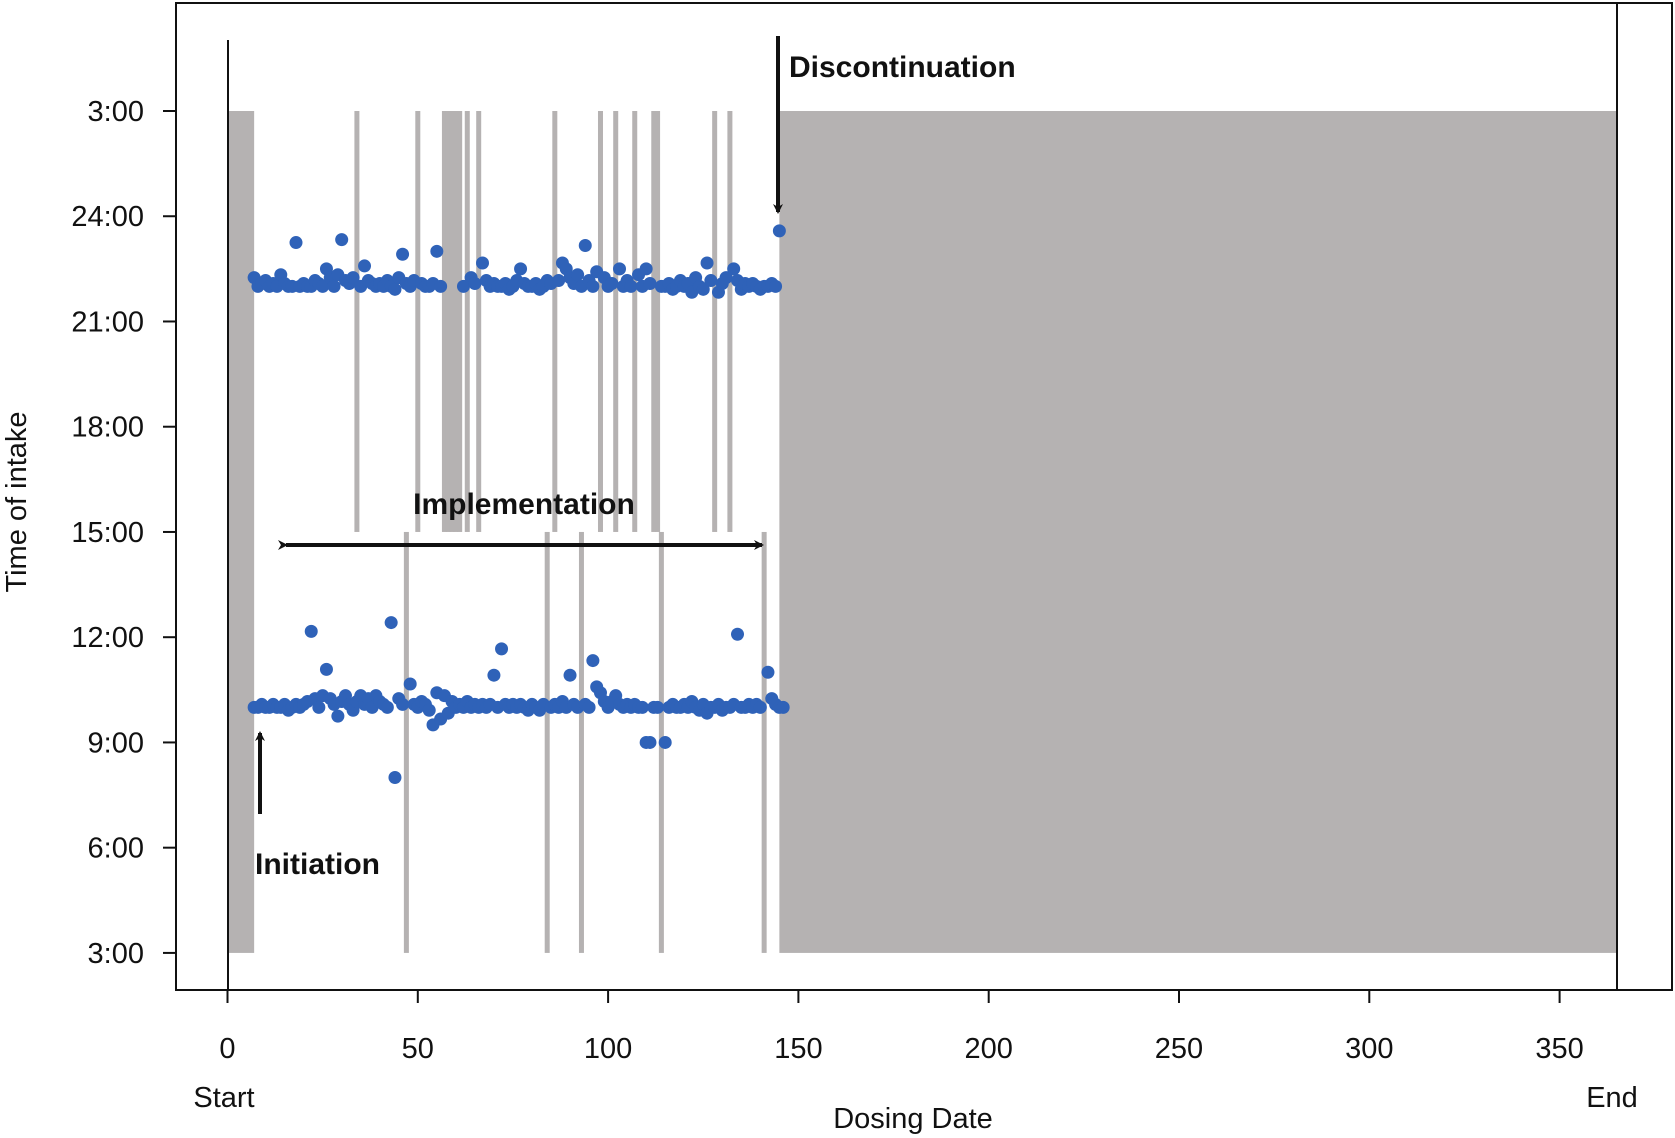  What do you see at coordinates (1559, 1049) in the screenshot?
I see `x-tick-label: 350` at bounding box center [1559, 1049].